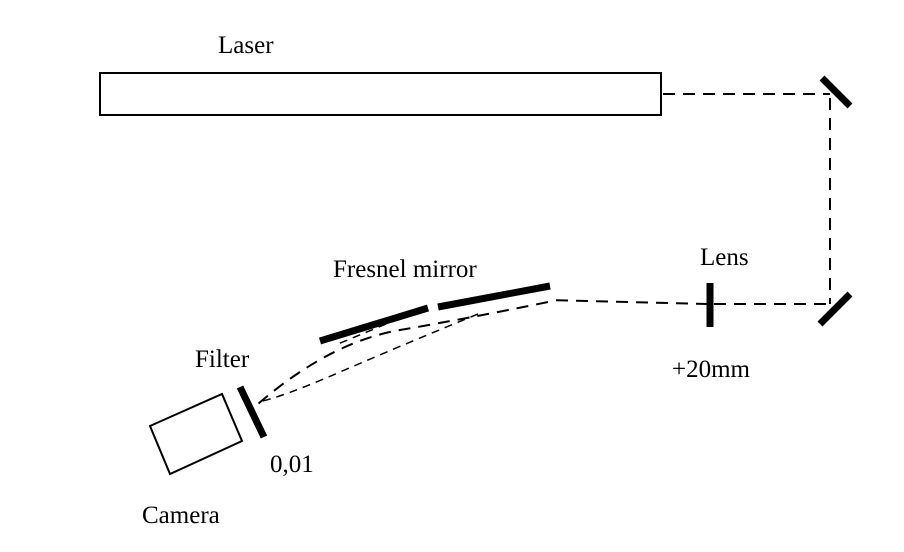 This screenshot has height=552, width=904. What do you see at coordinates (494, 296) in the screenshot?
I see `fresnel-mirror-segment-right` at bounding box center [494, 296].